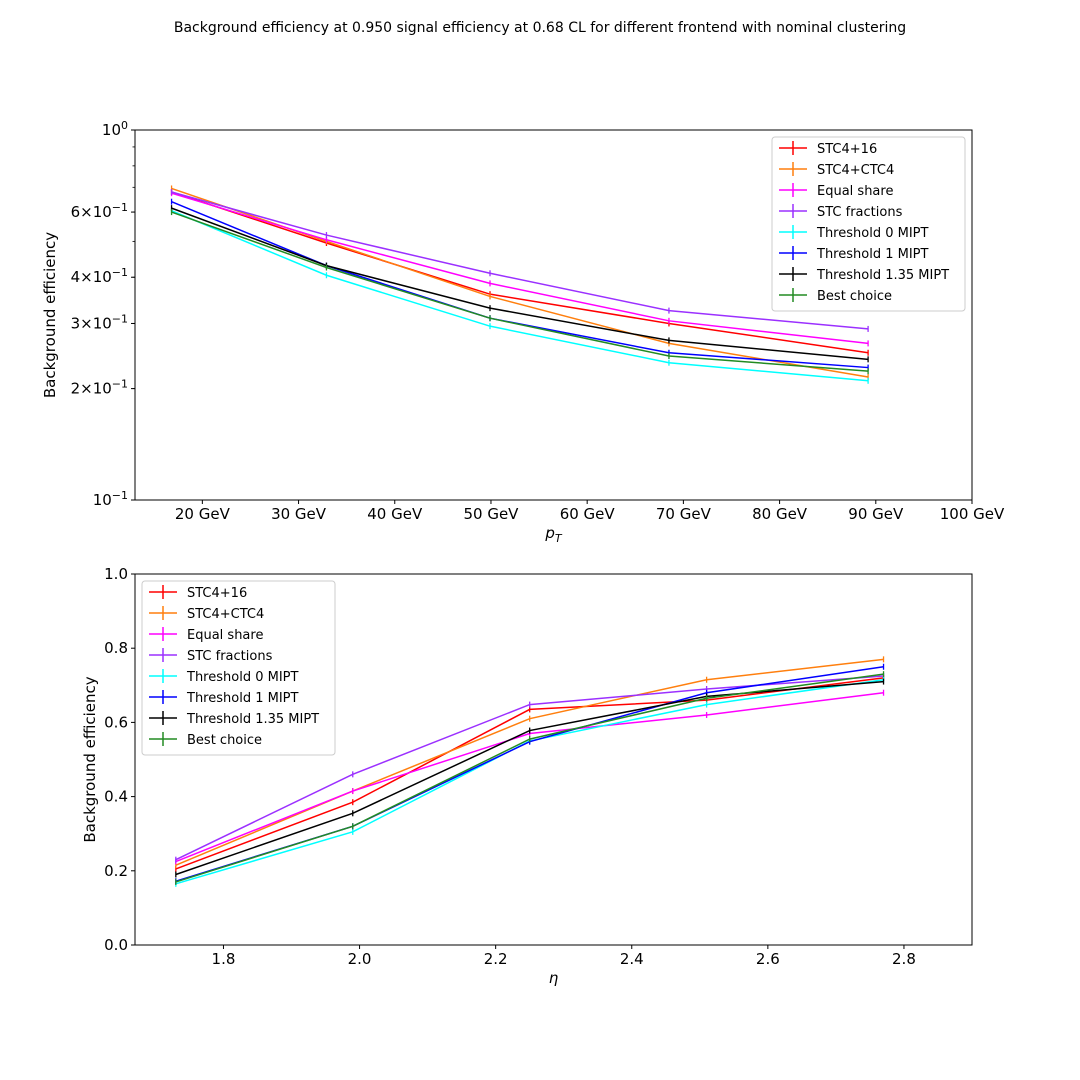  What do you see at coordinates (110, 499) in the screenshot?
I see `y-tick-label: 10⁻¹` at bounding box center [110, 499].